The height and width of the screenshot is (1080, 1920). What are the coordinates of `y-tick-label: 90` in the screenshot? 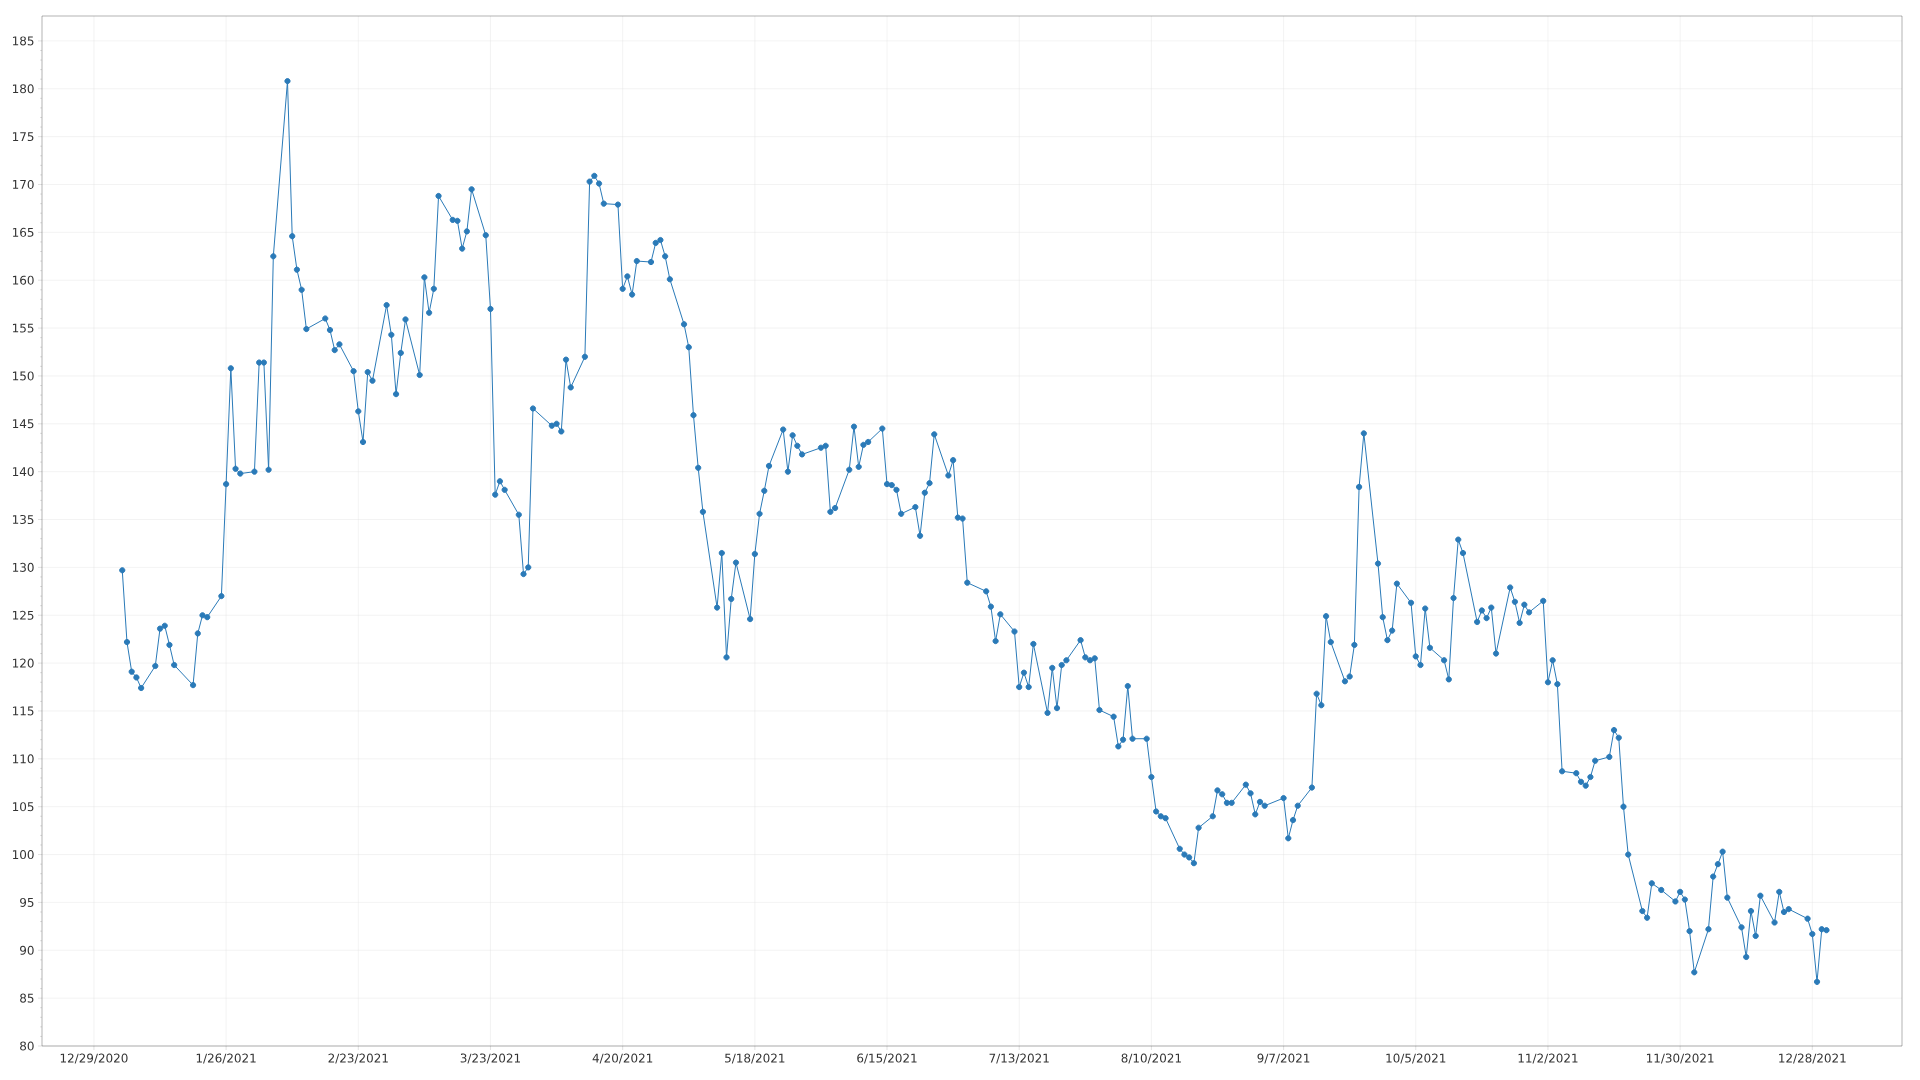 It's located at (27, 950).